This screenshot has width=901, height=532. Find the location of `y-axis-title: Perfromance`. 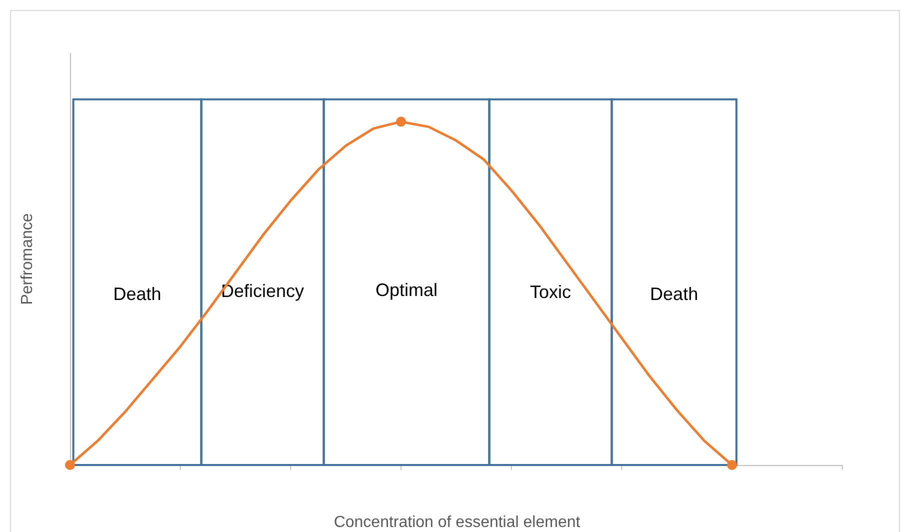

y-axis-title: Perfromance is located at coordinates (27, 259).